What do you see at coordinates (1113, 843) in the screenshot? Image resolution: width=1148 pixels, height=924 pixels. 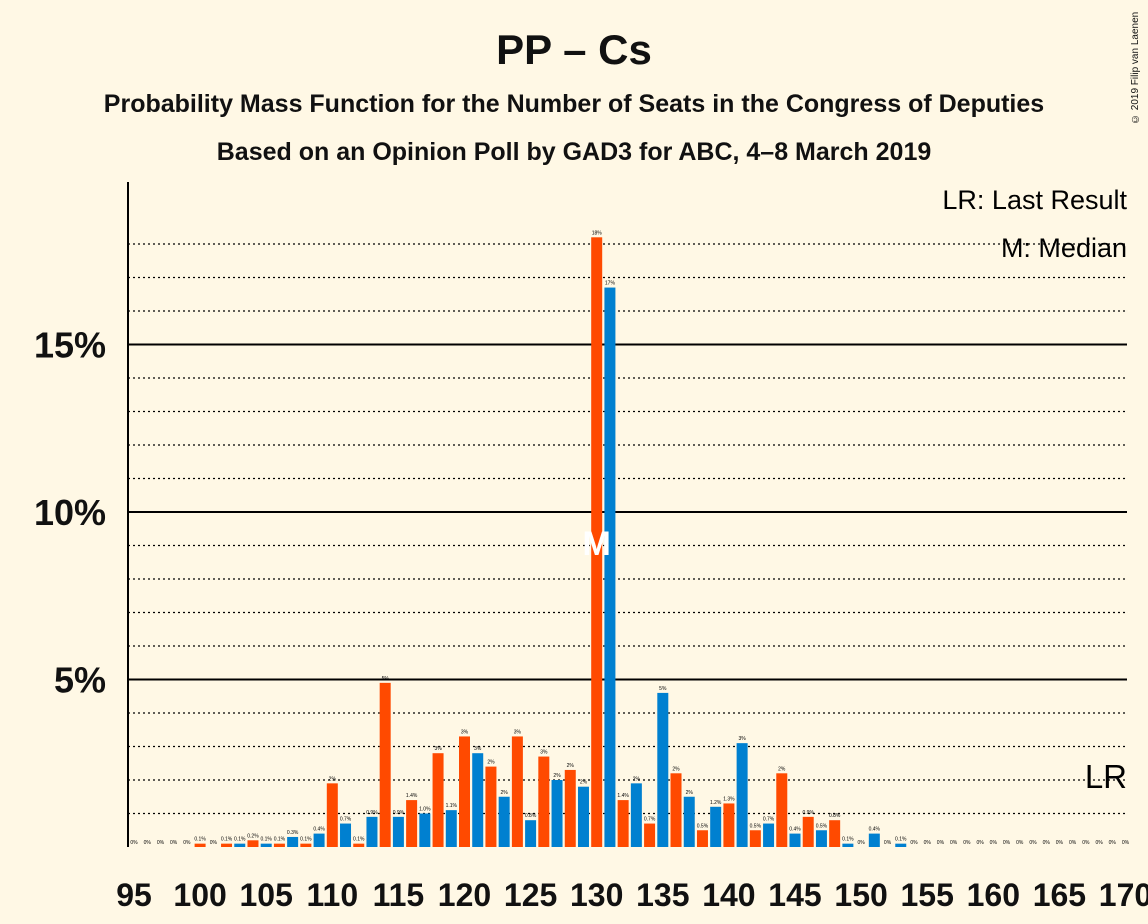 I see `bar-label-169: 0%` at bounding box center [1113, 843].